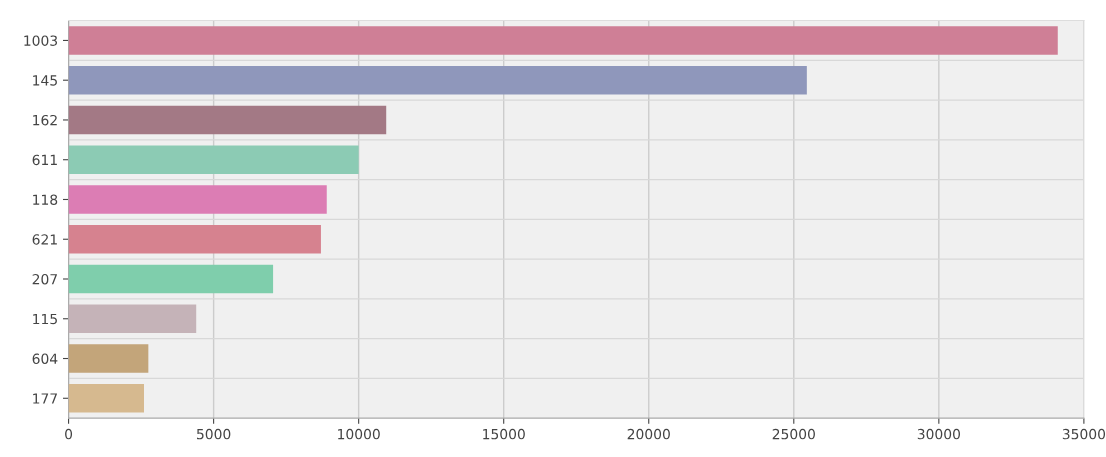 This screenshot has height=457, width=1106. Describe the element at coordinates (45, 398) in the screenshot. I see `y-tick-label: 177` at that location.